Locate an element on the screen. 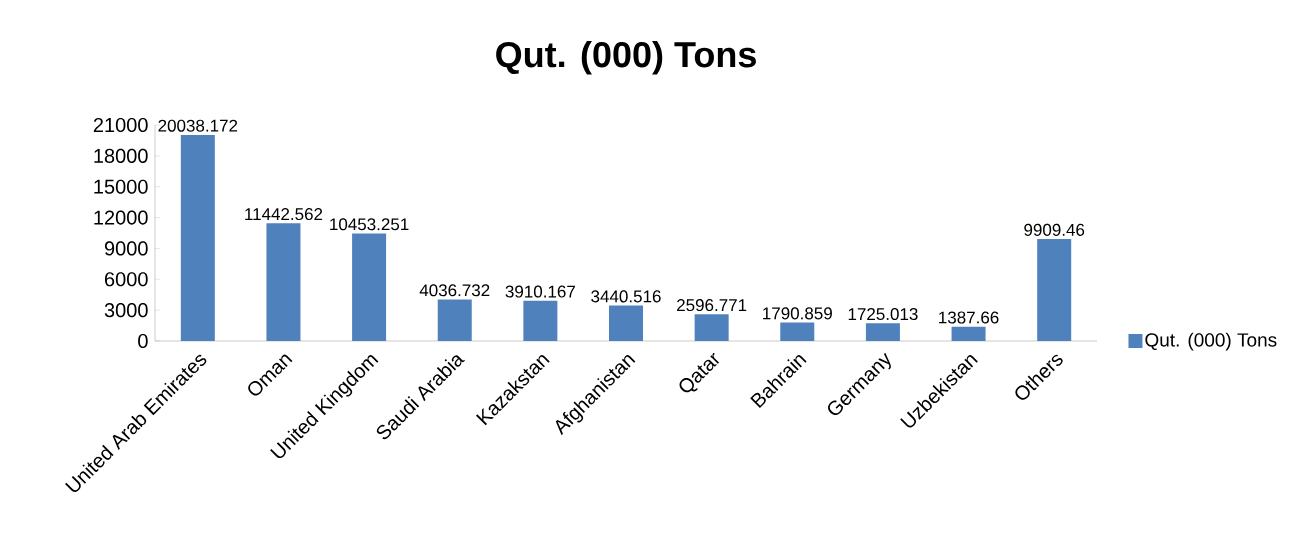 This screenshot has width=1310, height=554. data-label: 3910.167 is located at coordinates (540, 291).